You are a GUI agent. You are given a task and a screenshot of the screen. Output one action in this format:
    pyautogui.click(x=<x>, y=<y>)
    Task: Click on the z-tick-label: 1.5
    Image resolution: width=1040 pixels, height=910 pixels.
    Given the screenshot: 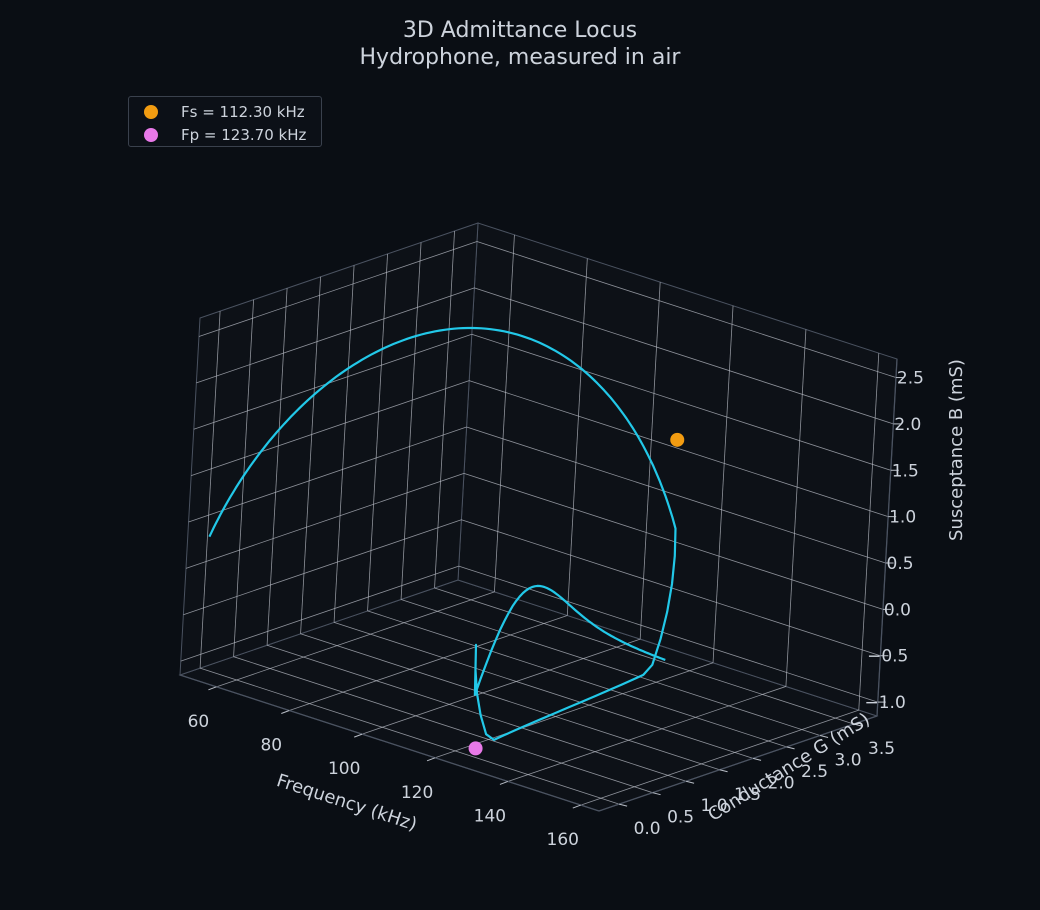 What is the action you would take?
    pyautogui.click(x=905, y=471)
    